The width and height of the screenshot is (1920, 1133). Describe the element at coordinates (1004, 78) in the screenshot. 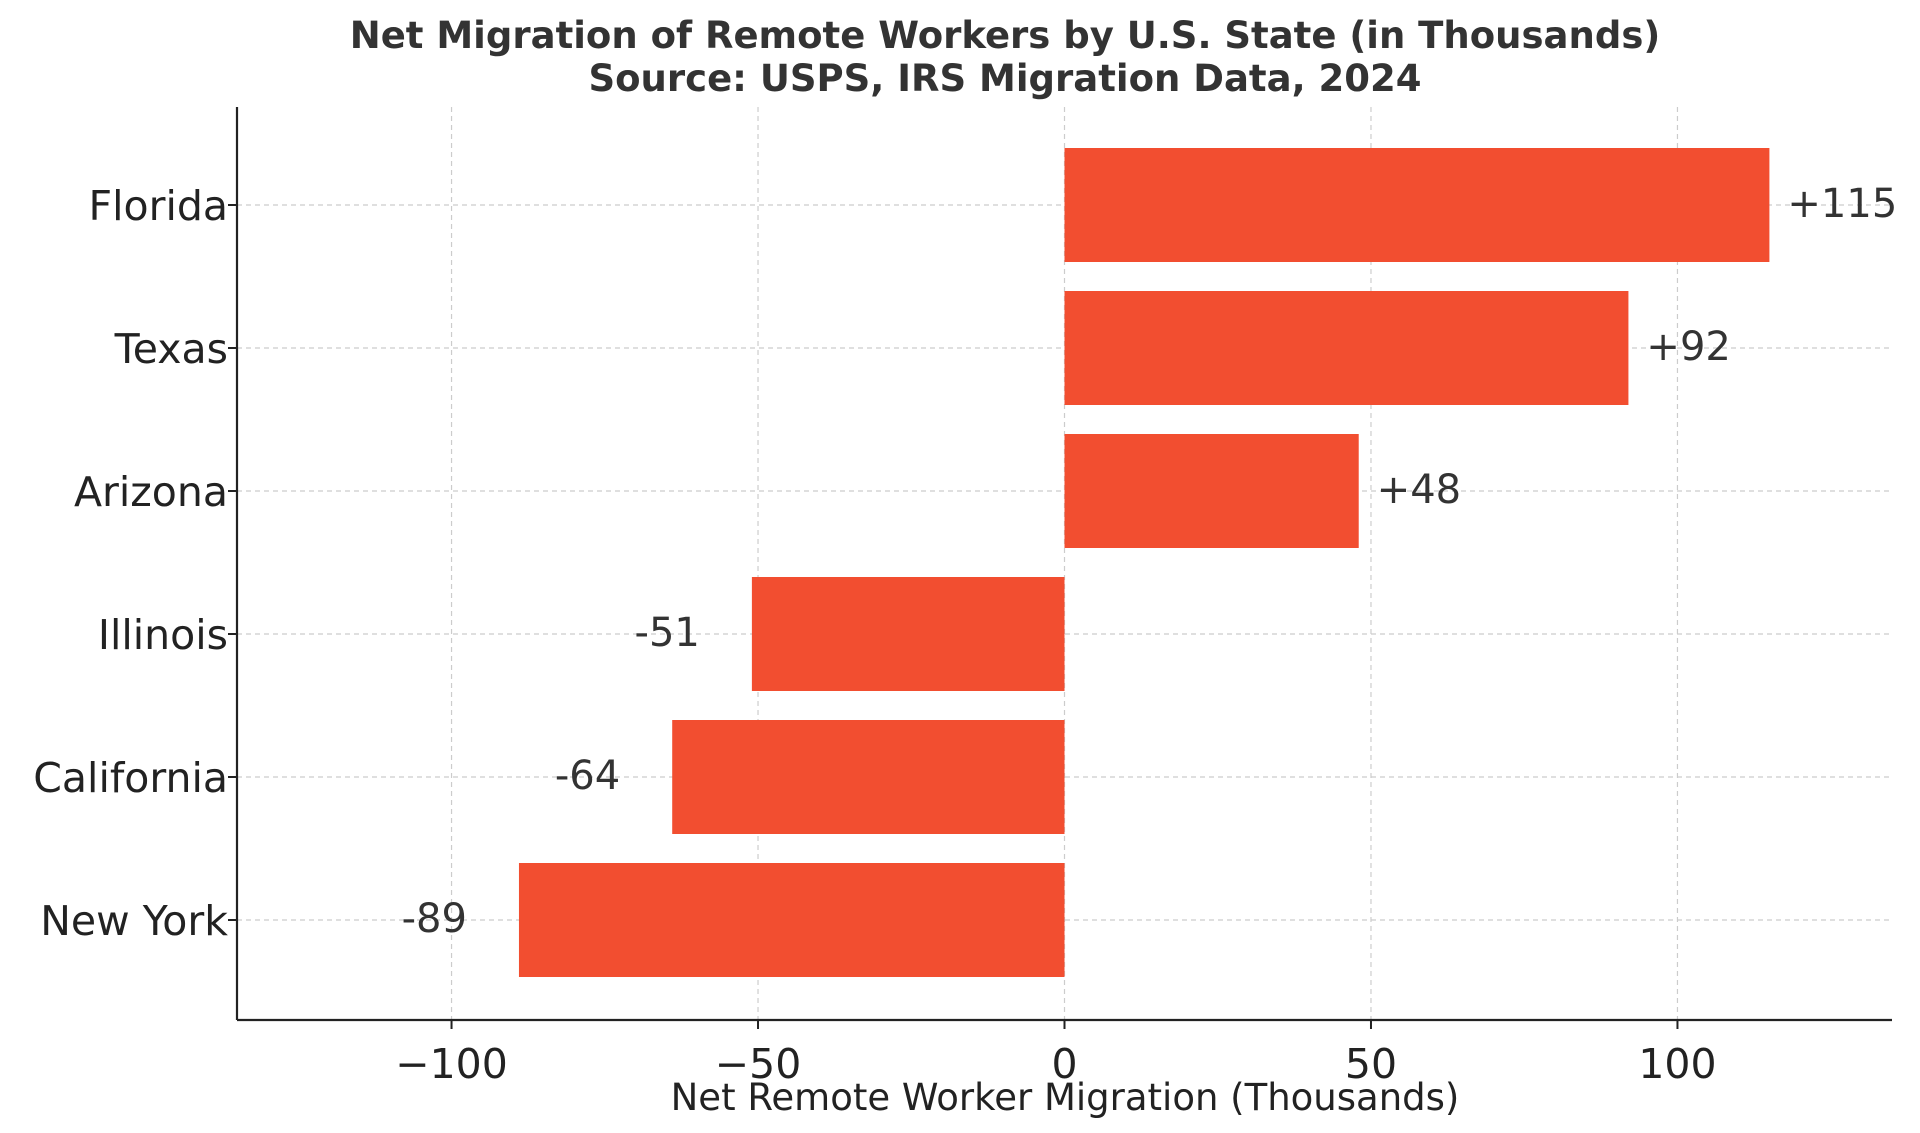

I see `chart-subtitle: Source: USPS, IRS Migration Data, 2024` at that location.